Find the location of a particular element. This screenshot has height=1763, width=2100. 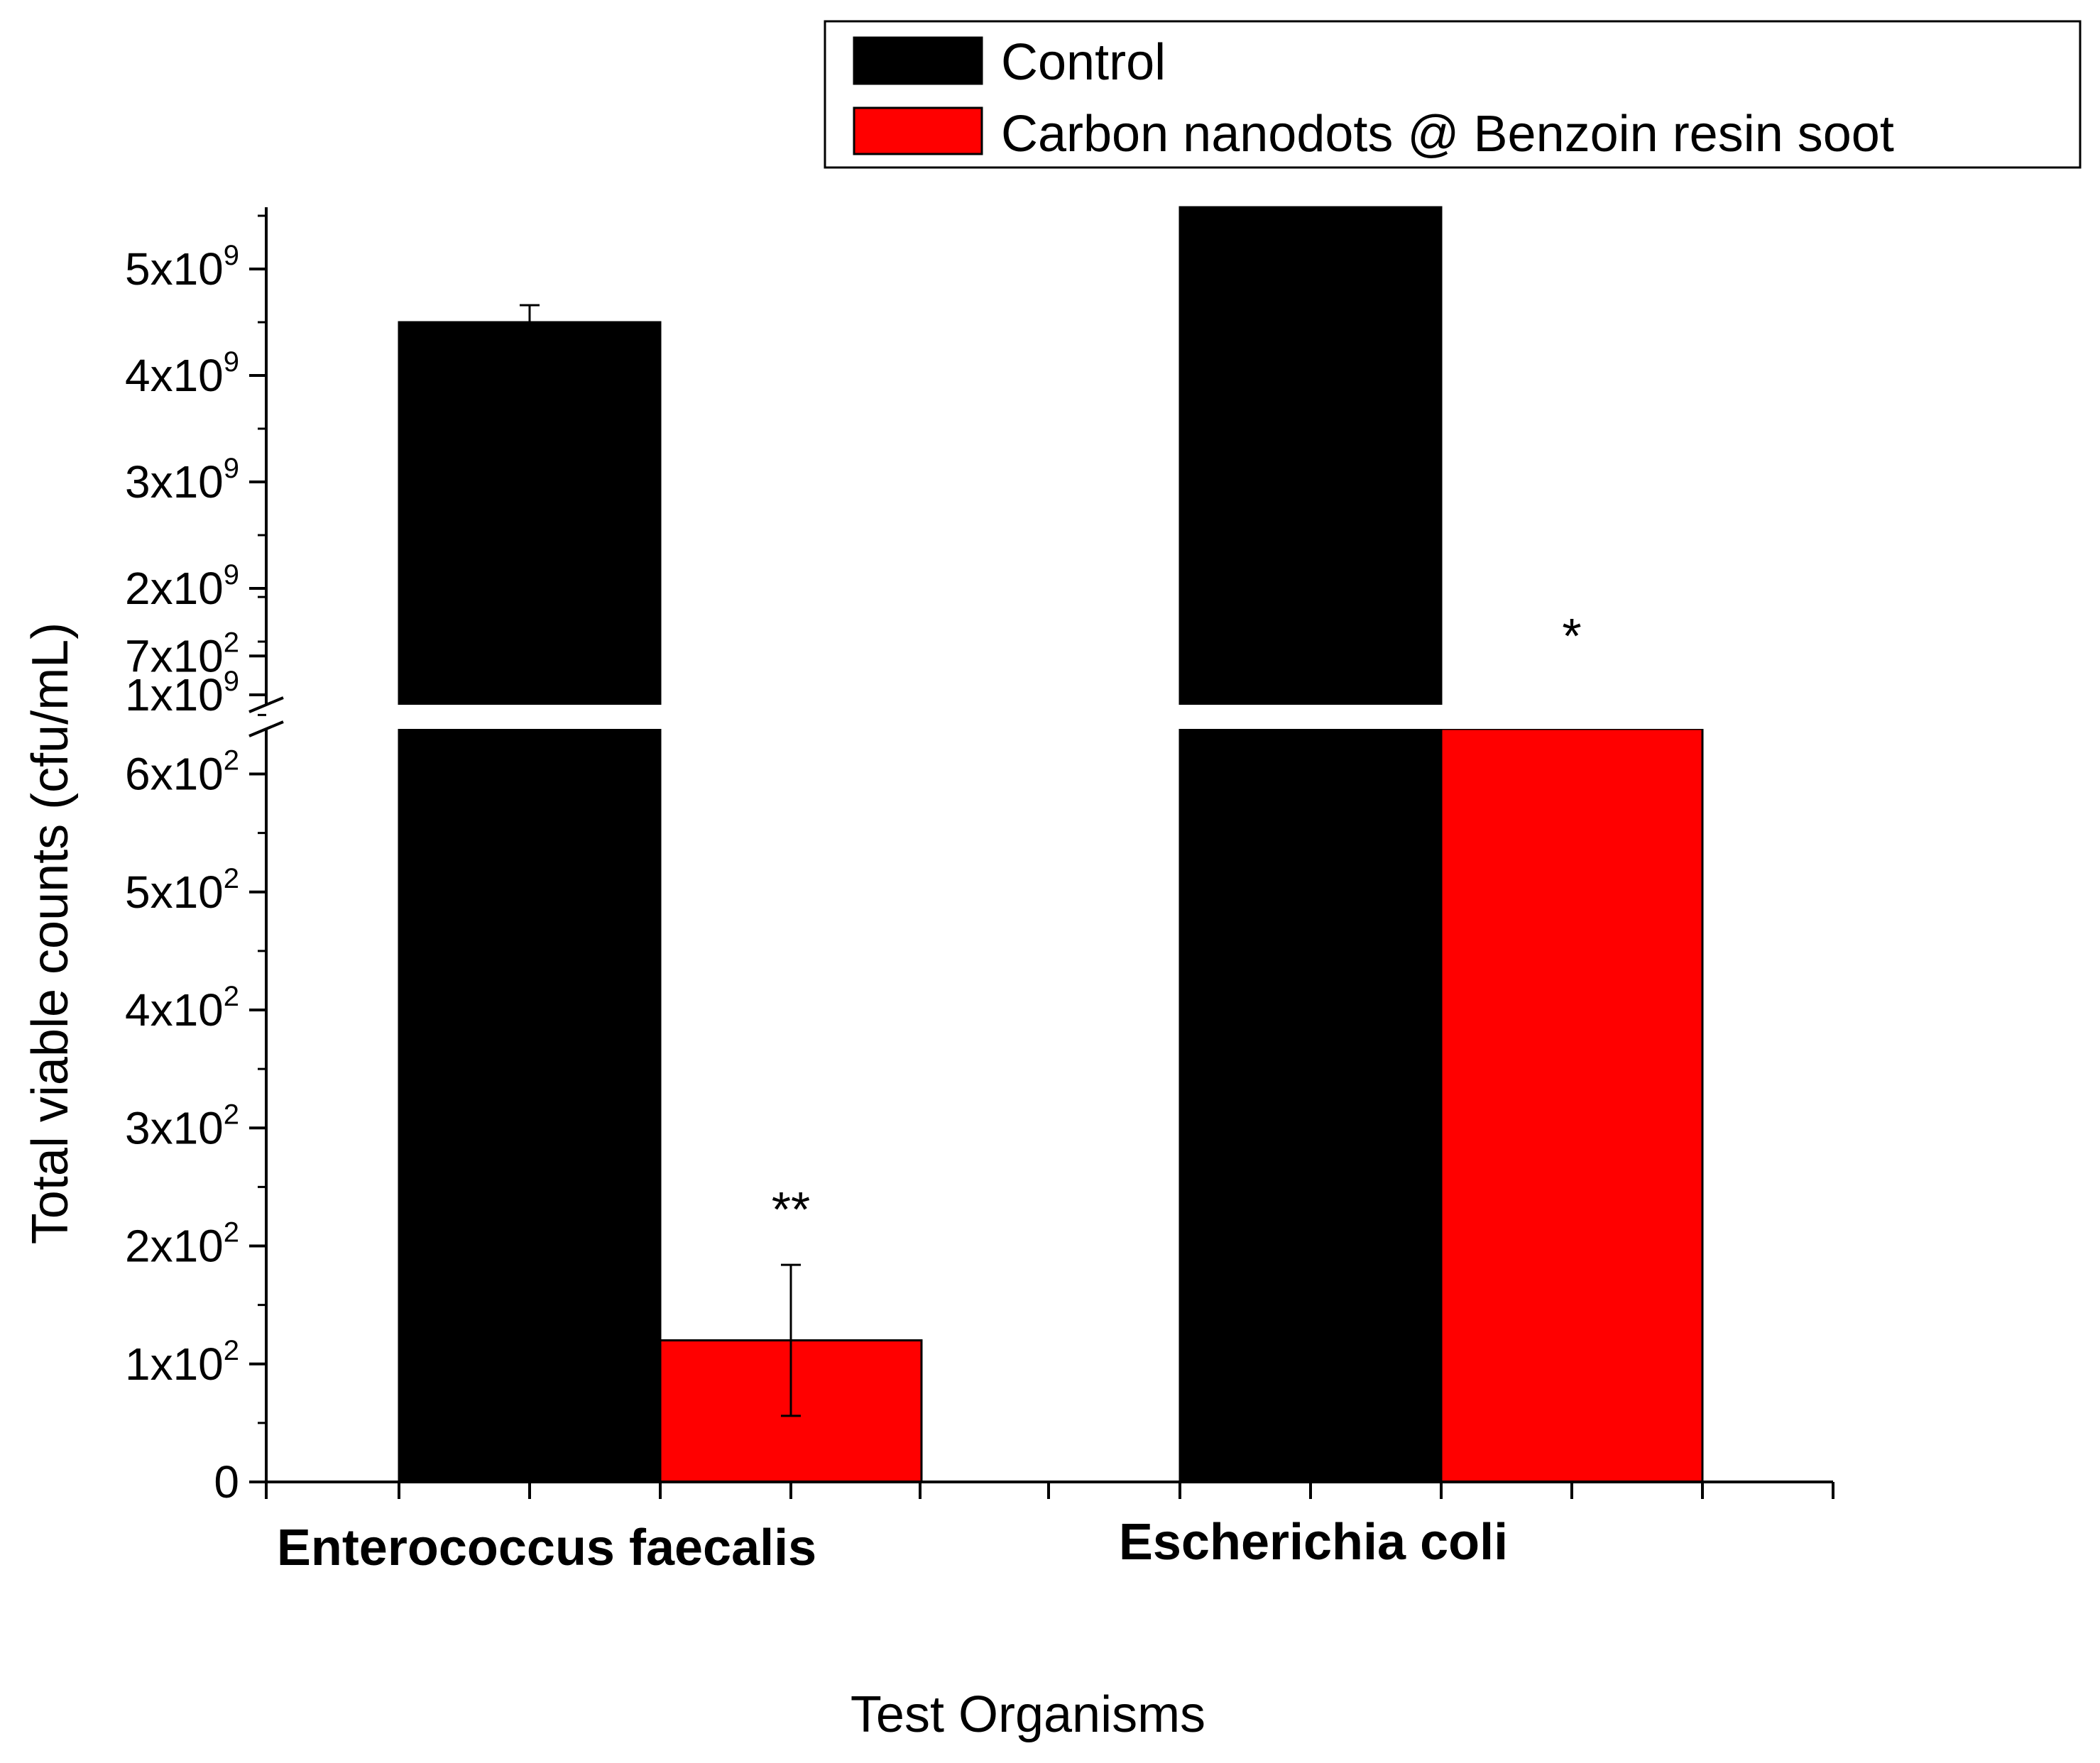

legend-box is located at coordinates (1453, 94).